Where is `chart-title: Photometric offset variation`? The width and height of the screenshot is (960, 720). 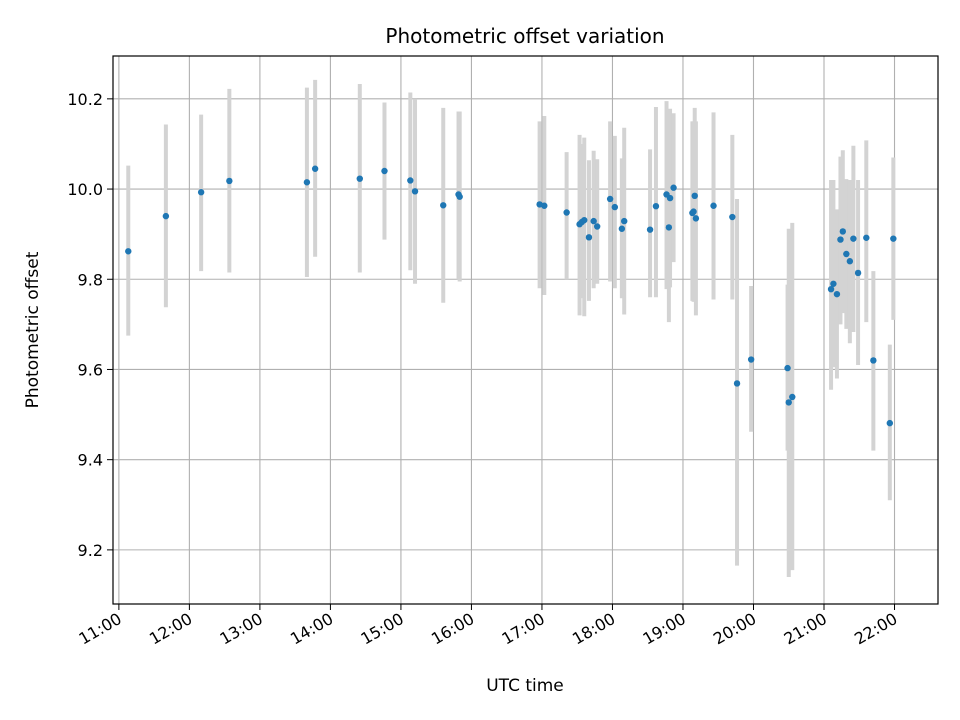 chart-title: Photometric offset variation is located at coordinates (524, 36).